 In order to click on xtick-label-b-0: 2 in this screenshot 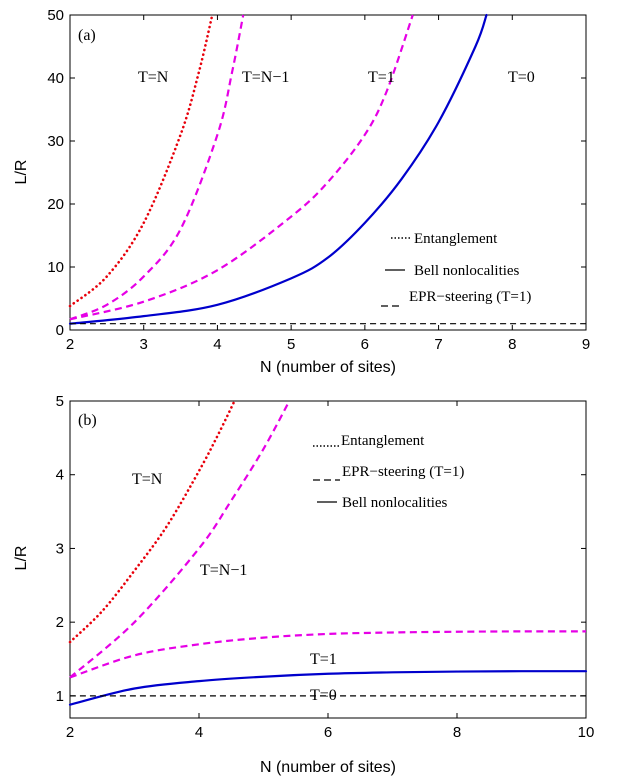, I will do `click(70, 732)`.